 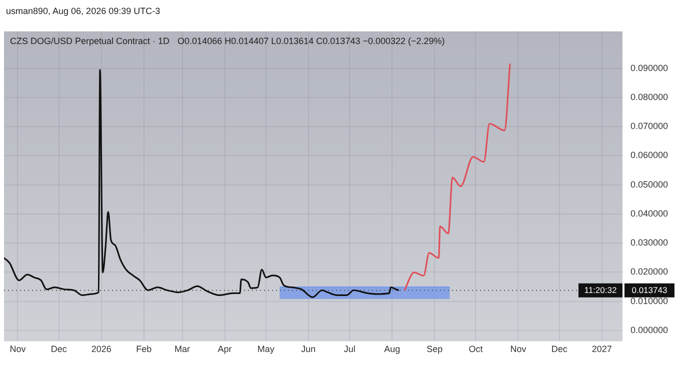 I want to click on y-tick-label: 0.010000, so click(x=649, y=301).